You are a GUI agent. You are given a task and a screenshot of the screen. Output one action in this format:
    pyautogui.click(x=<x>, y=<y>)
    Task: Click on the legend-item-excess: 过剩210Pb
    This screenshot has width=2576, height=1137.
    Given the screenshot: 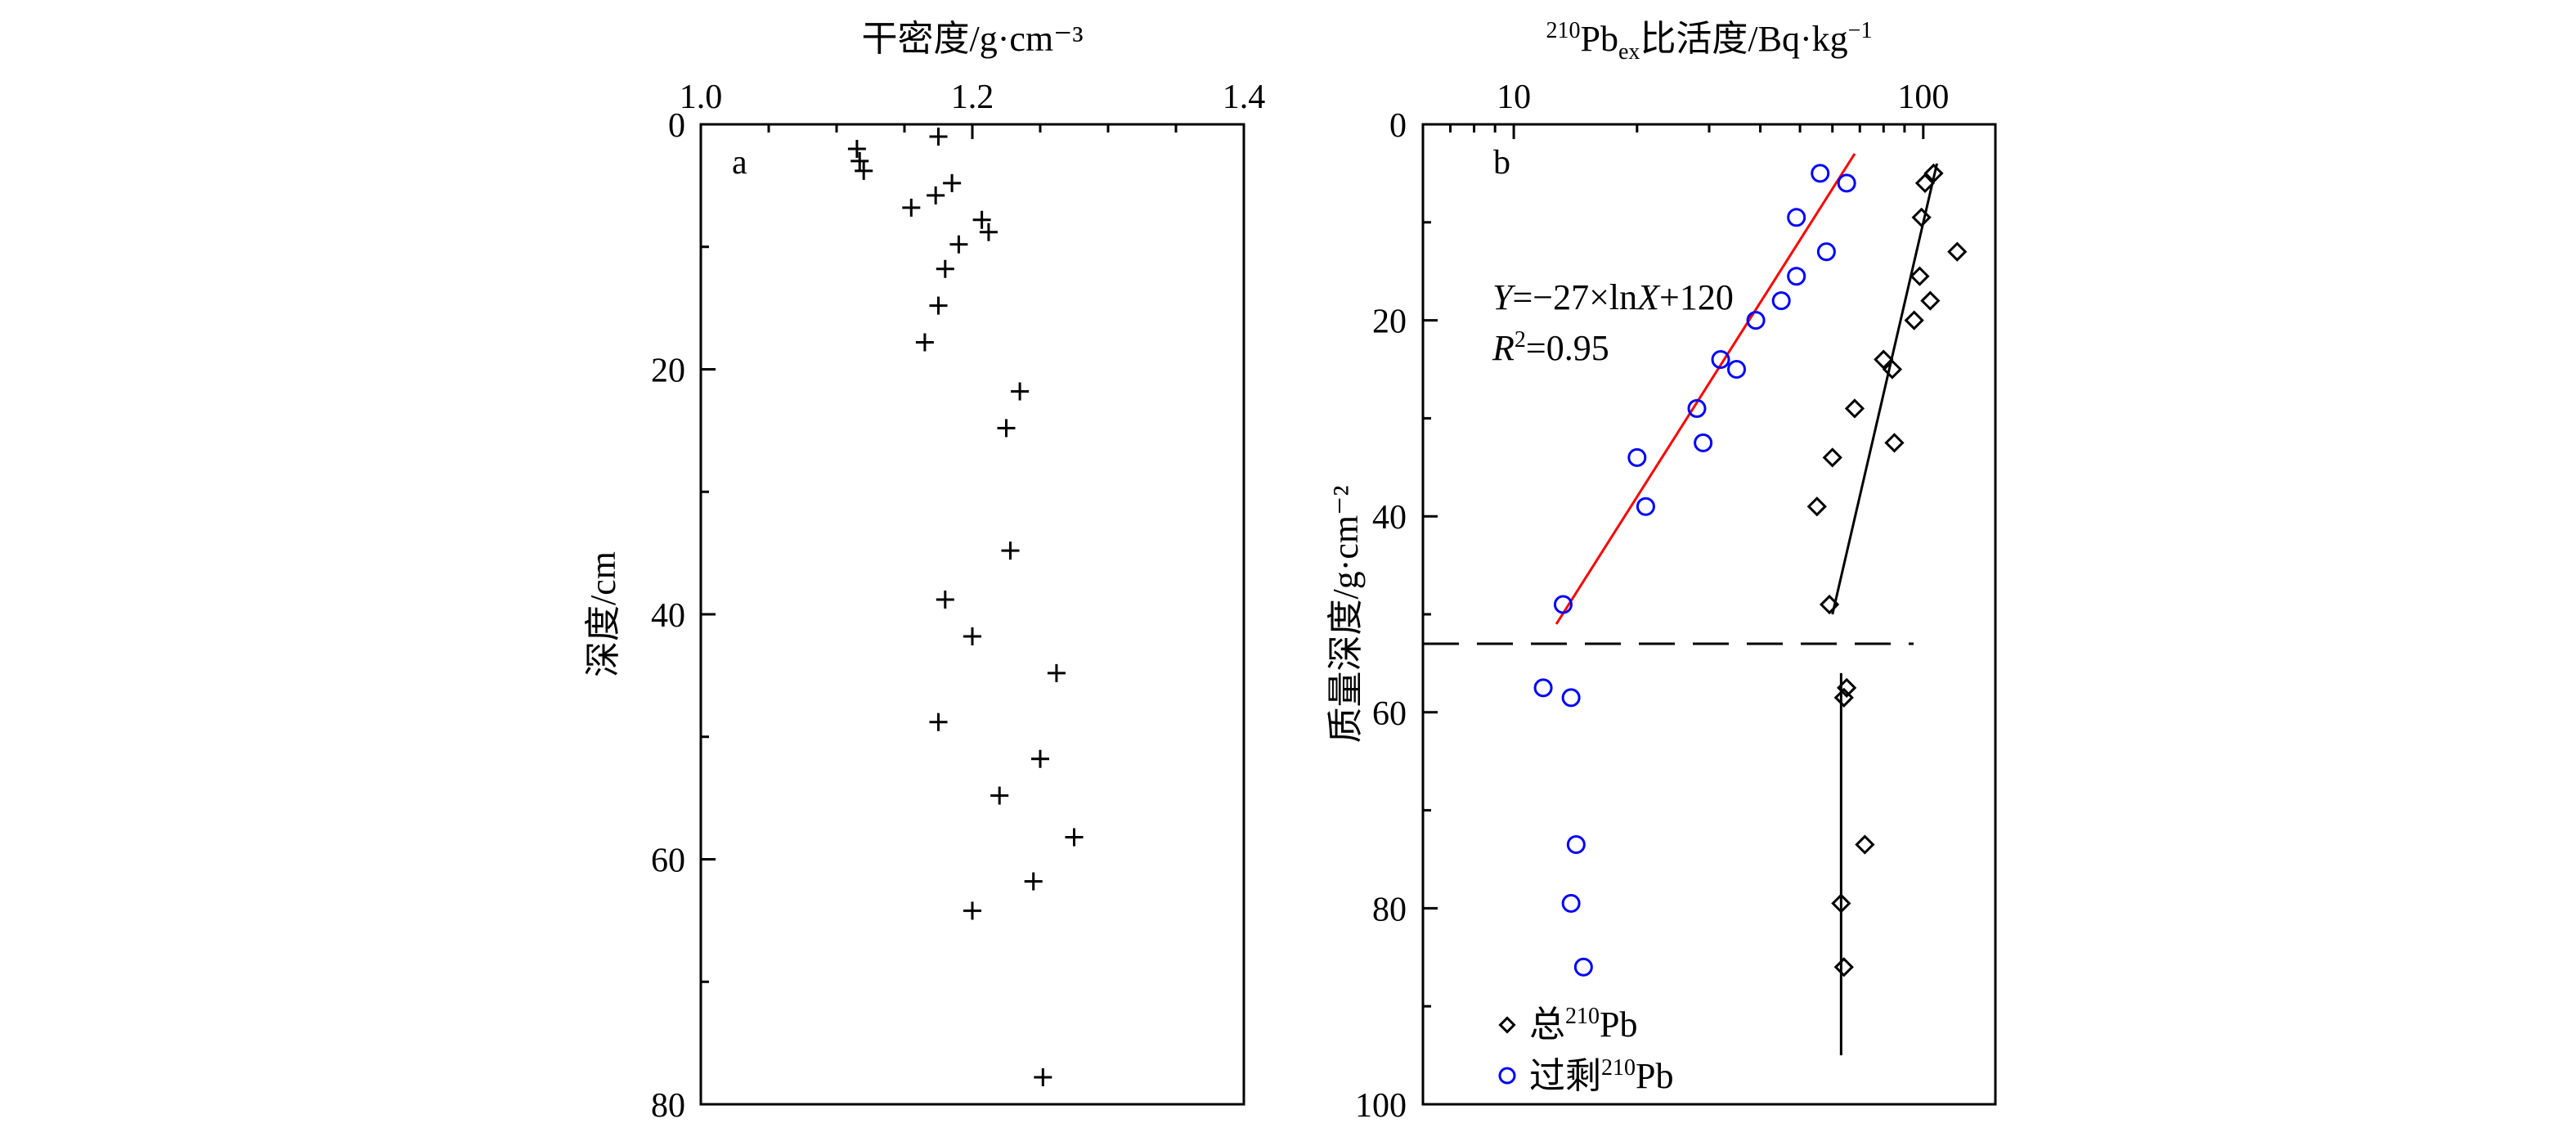 What is the action you would take?
    pyautogui.click(x=1586, y=1075)
    